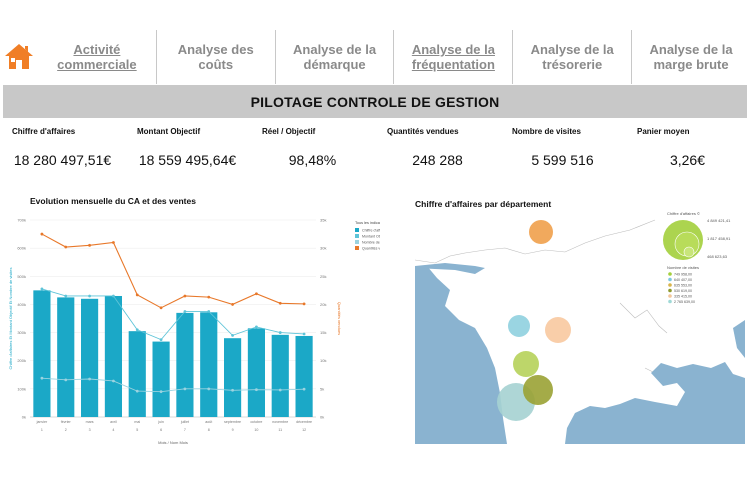 Image resolution: width=750 pixels, height=482 pixels. I want to click on y2-tick-label: 35k, so click(323, 220).